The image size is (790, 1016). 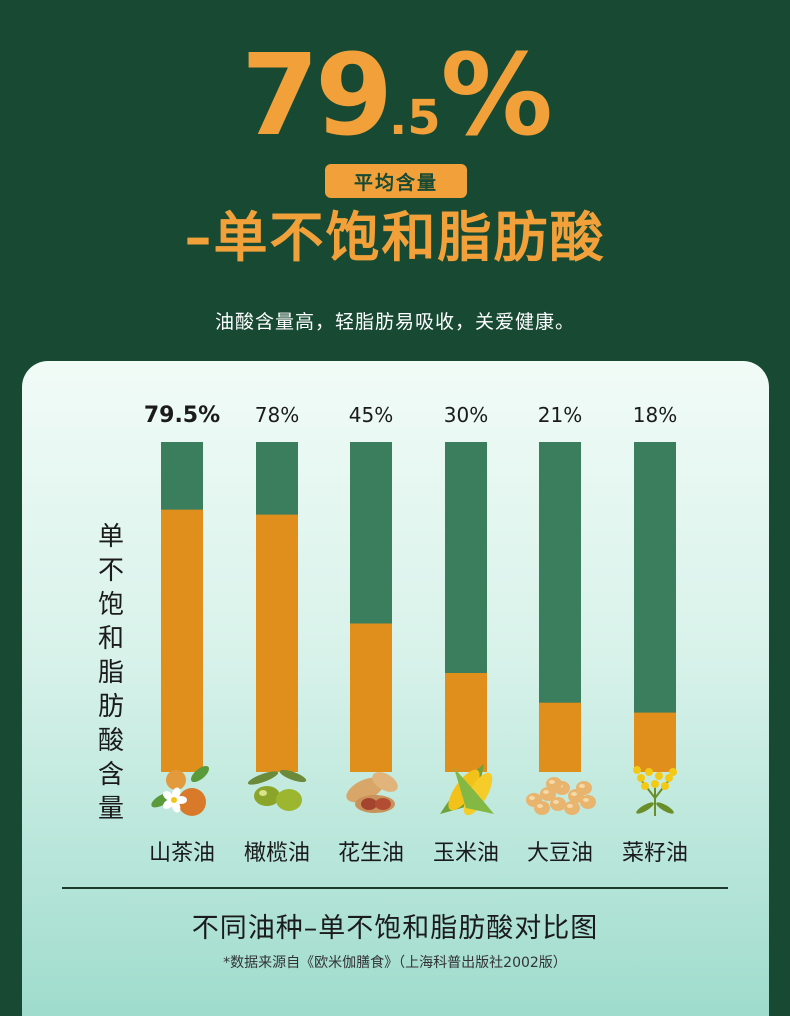 What do you see at coordinates (371, 697) in the screenshot?
I see `bar-花生油` at bounding box center [371, 697].